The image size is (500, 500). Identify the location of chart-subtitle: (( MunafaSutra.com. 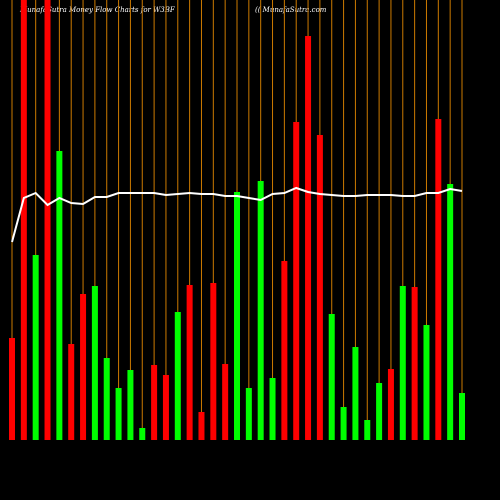
(291, 10).